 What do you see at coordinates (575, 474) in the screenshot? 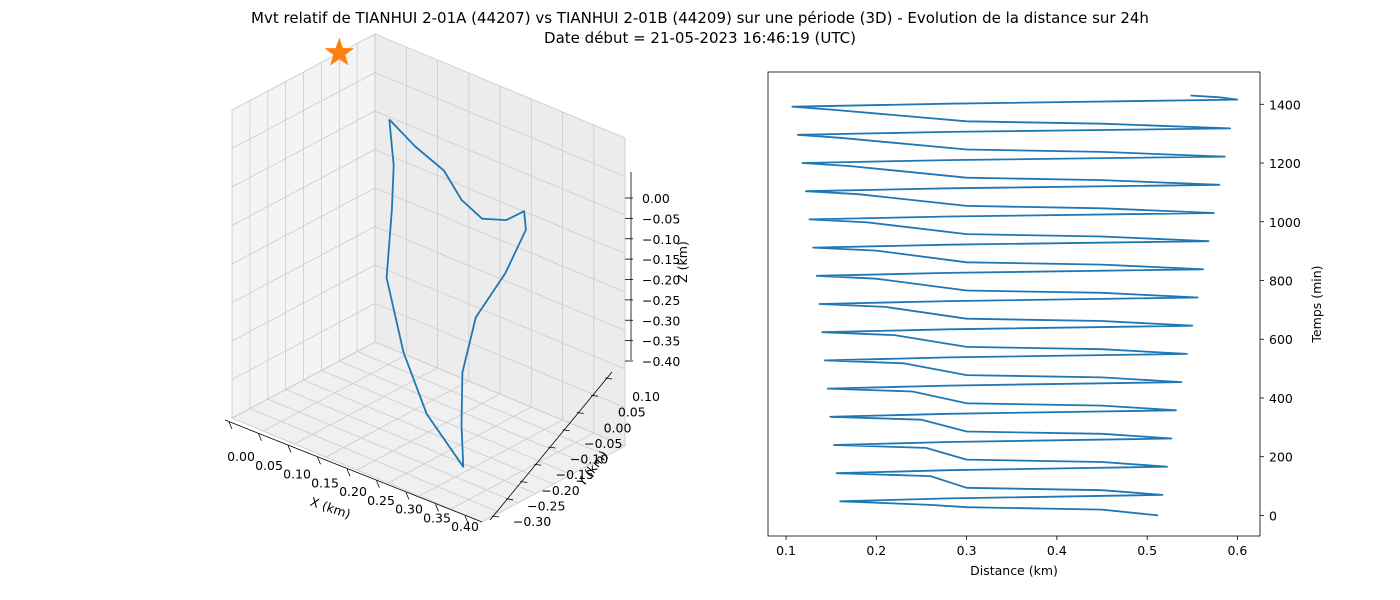
I see `y-tick-label: −0.15` at bounding box center [575, 474].